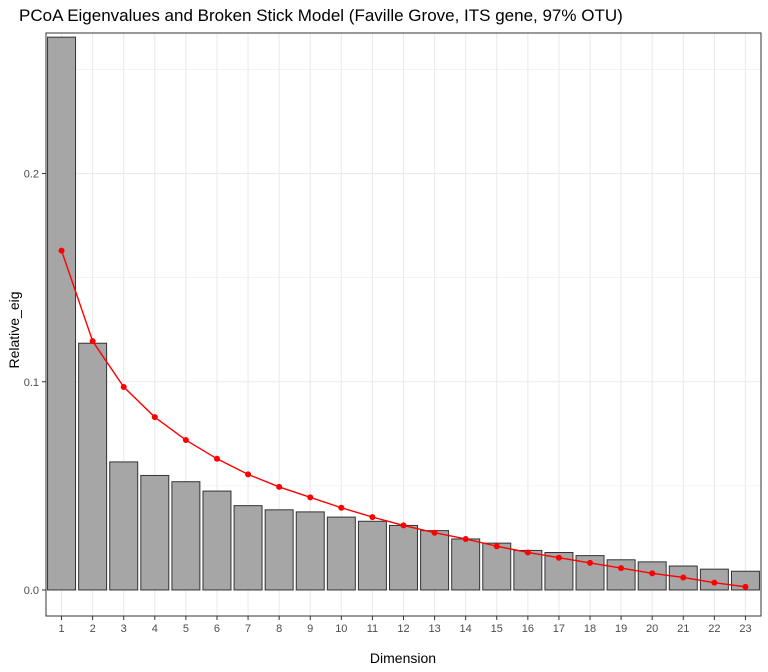 This screenshot has height=672, width=768. Describe the element at coordinates (341, 629) in the screenshot. I see `x-tick-label: 10` at that location.